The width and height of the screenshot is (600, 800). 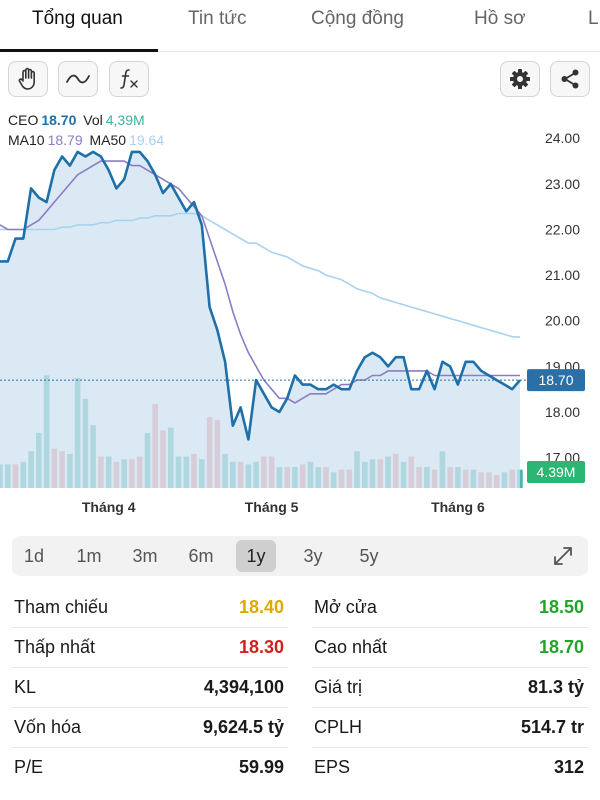 I want to click on stat-pe: P/E 59.99, so click(x=150, y=768).